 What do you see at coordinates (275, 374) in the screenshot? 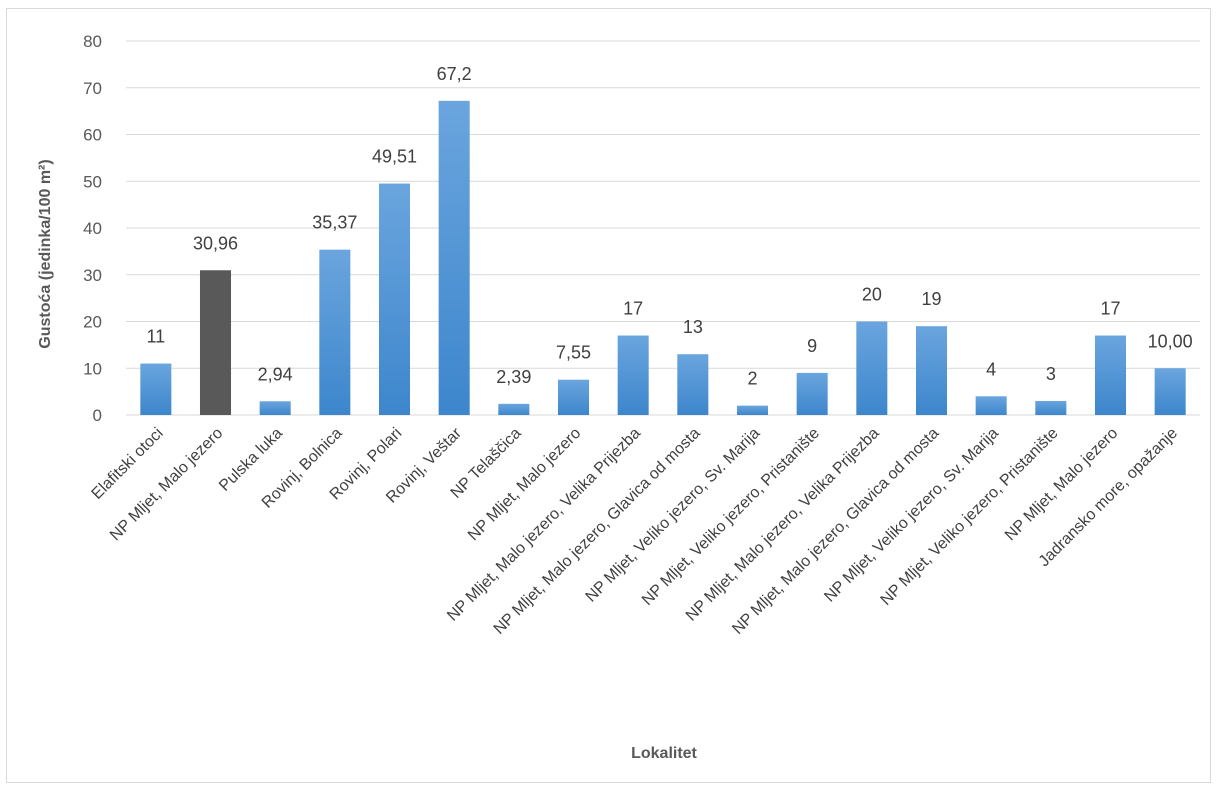
I see `data-label: 2,94` at bounding box center [275, 374].